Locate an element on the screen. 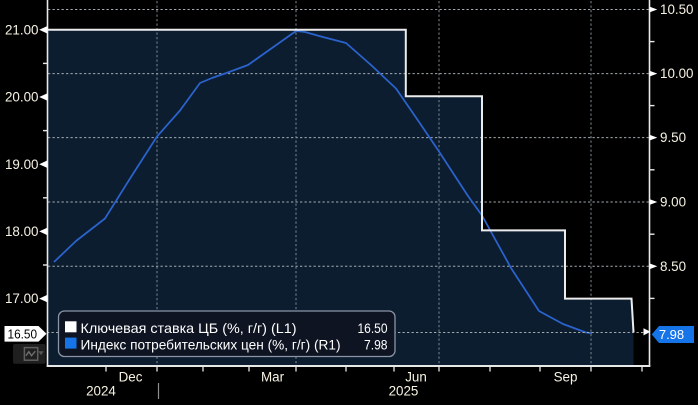 Image resolution: width=698 pixels, height=405 pixels. svg-text:Ключевая ставка ЦБ (%, г/г) (L: Ключевая ставка ЦБ (%, г/г) (L1) is located at coordinates (189, 328).